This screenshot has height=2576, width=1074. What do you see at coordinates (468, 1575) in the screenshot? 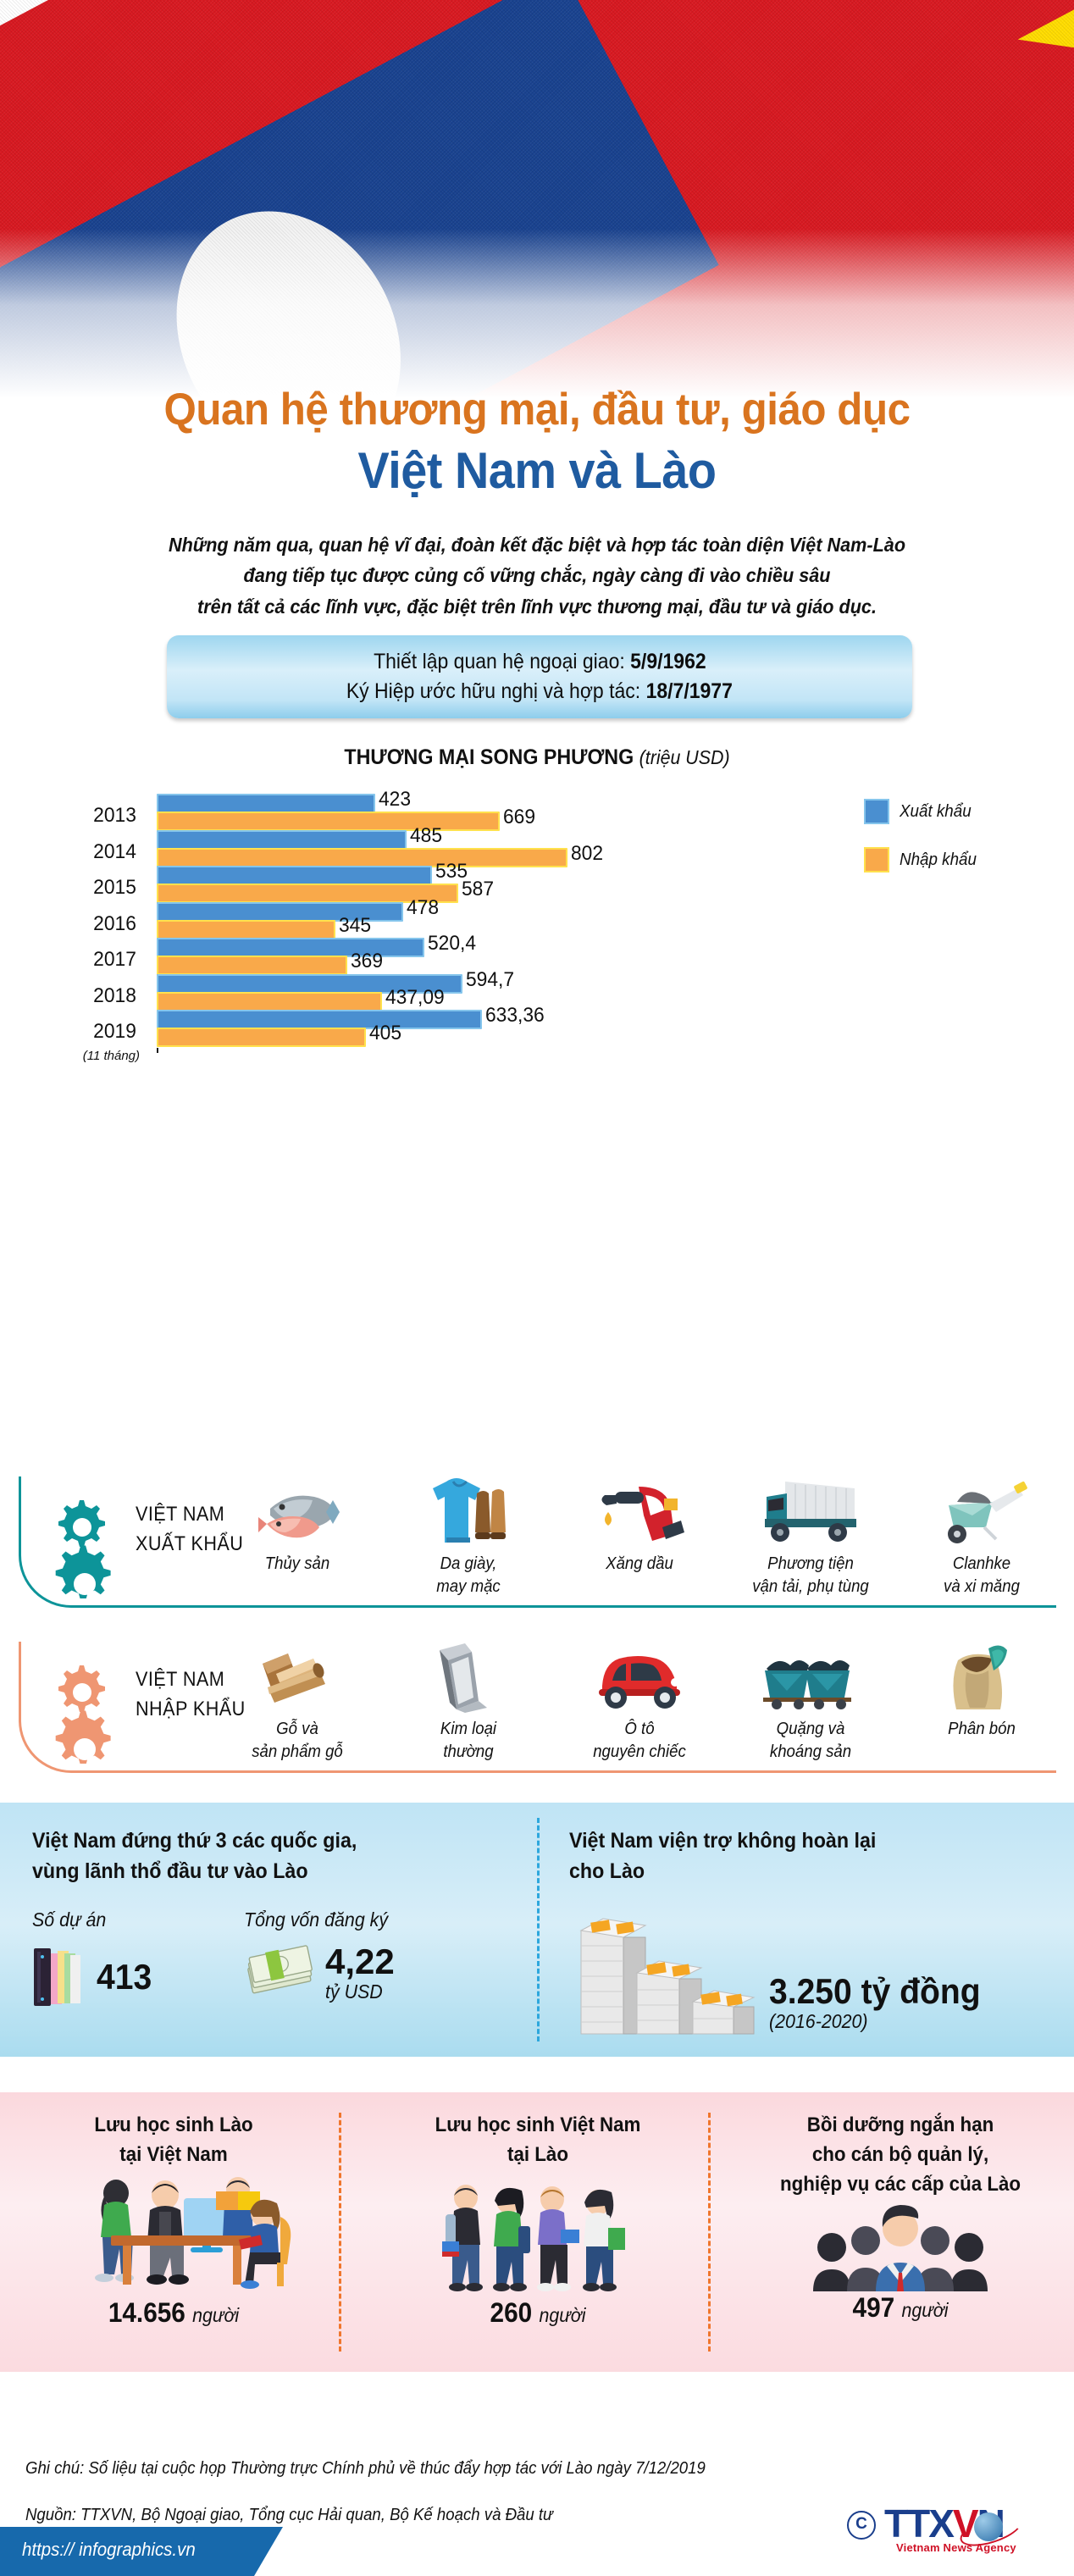
I see `trade-item-caption: Da giày, may mặc` at bounding box center [468, 1575].